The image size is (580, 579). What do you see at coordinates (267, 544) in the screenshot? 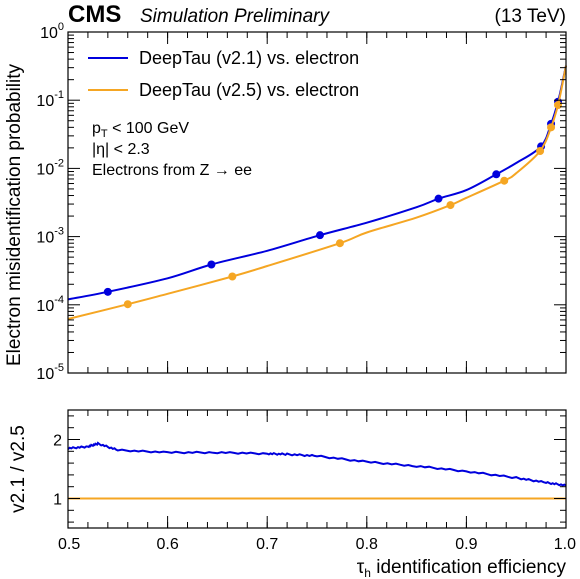
I see `x-tick-label: 0.7` at bounding box center [267, 544].